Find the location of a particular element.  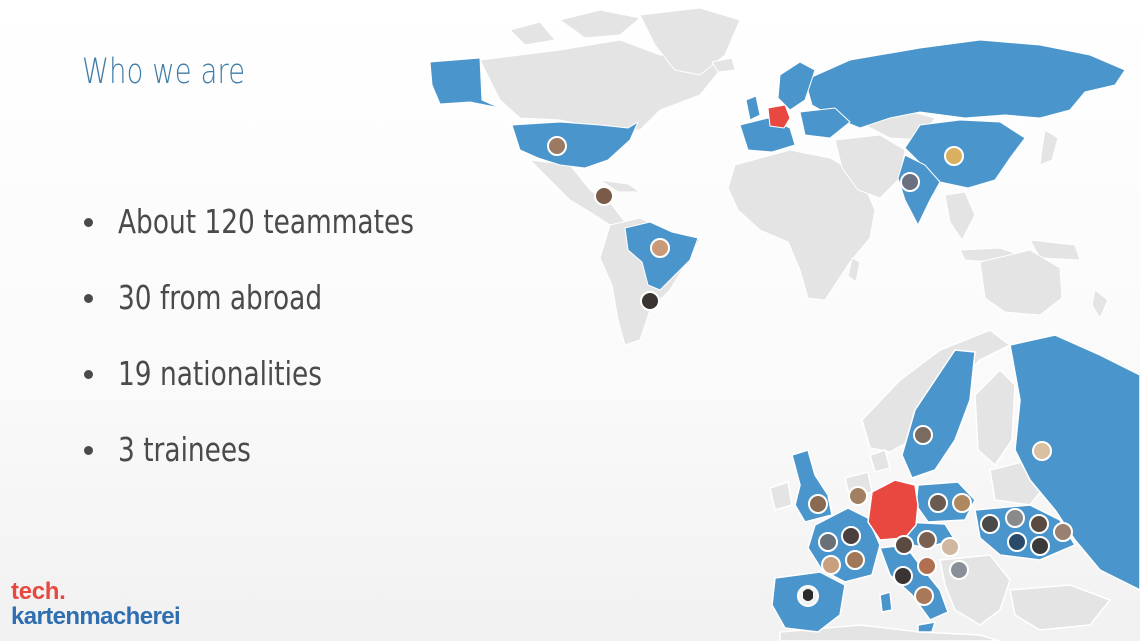

alaska-shape is located at coordinates (465, 83).